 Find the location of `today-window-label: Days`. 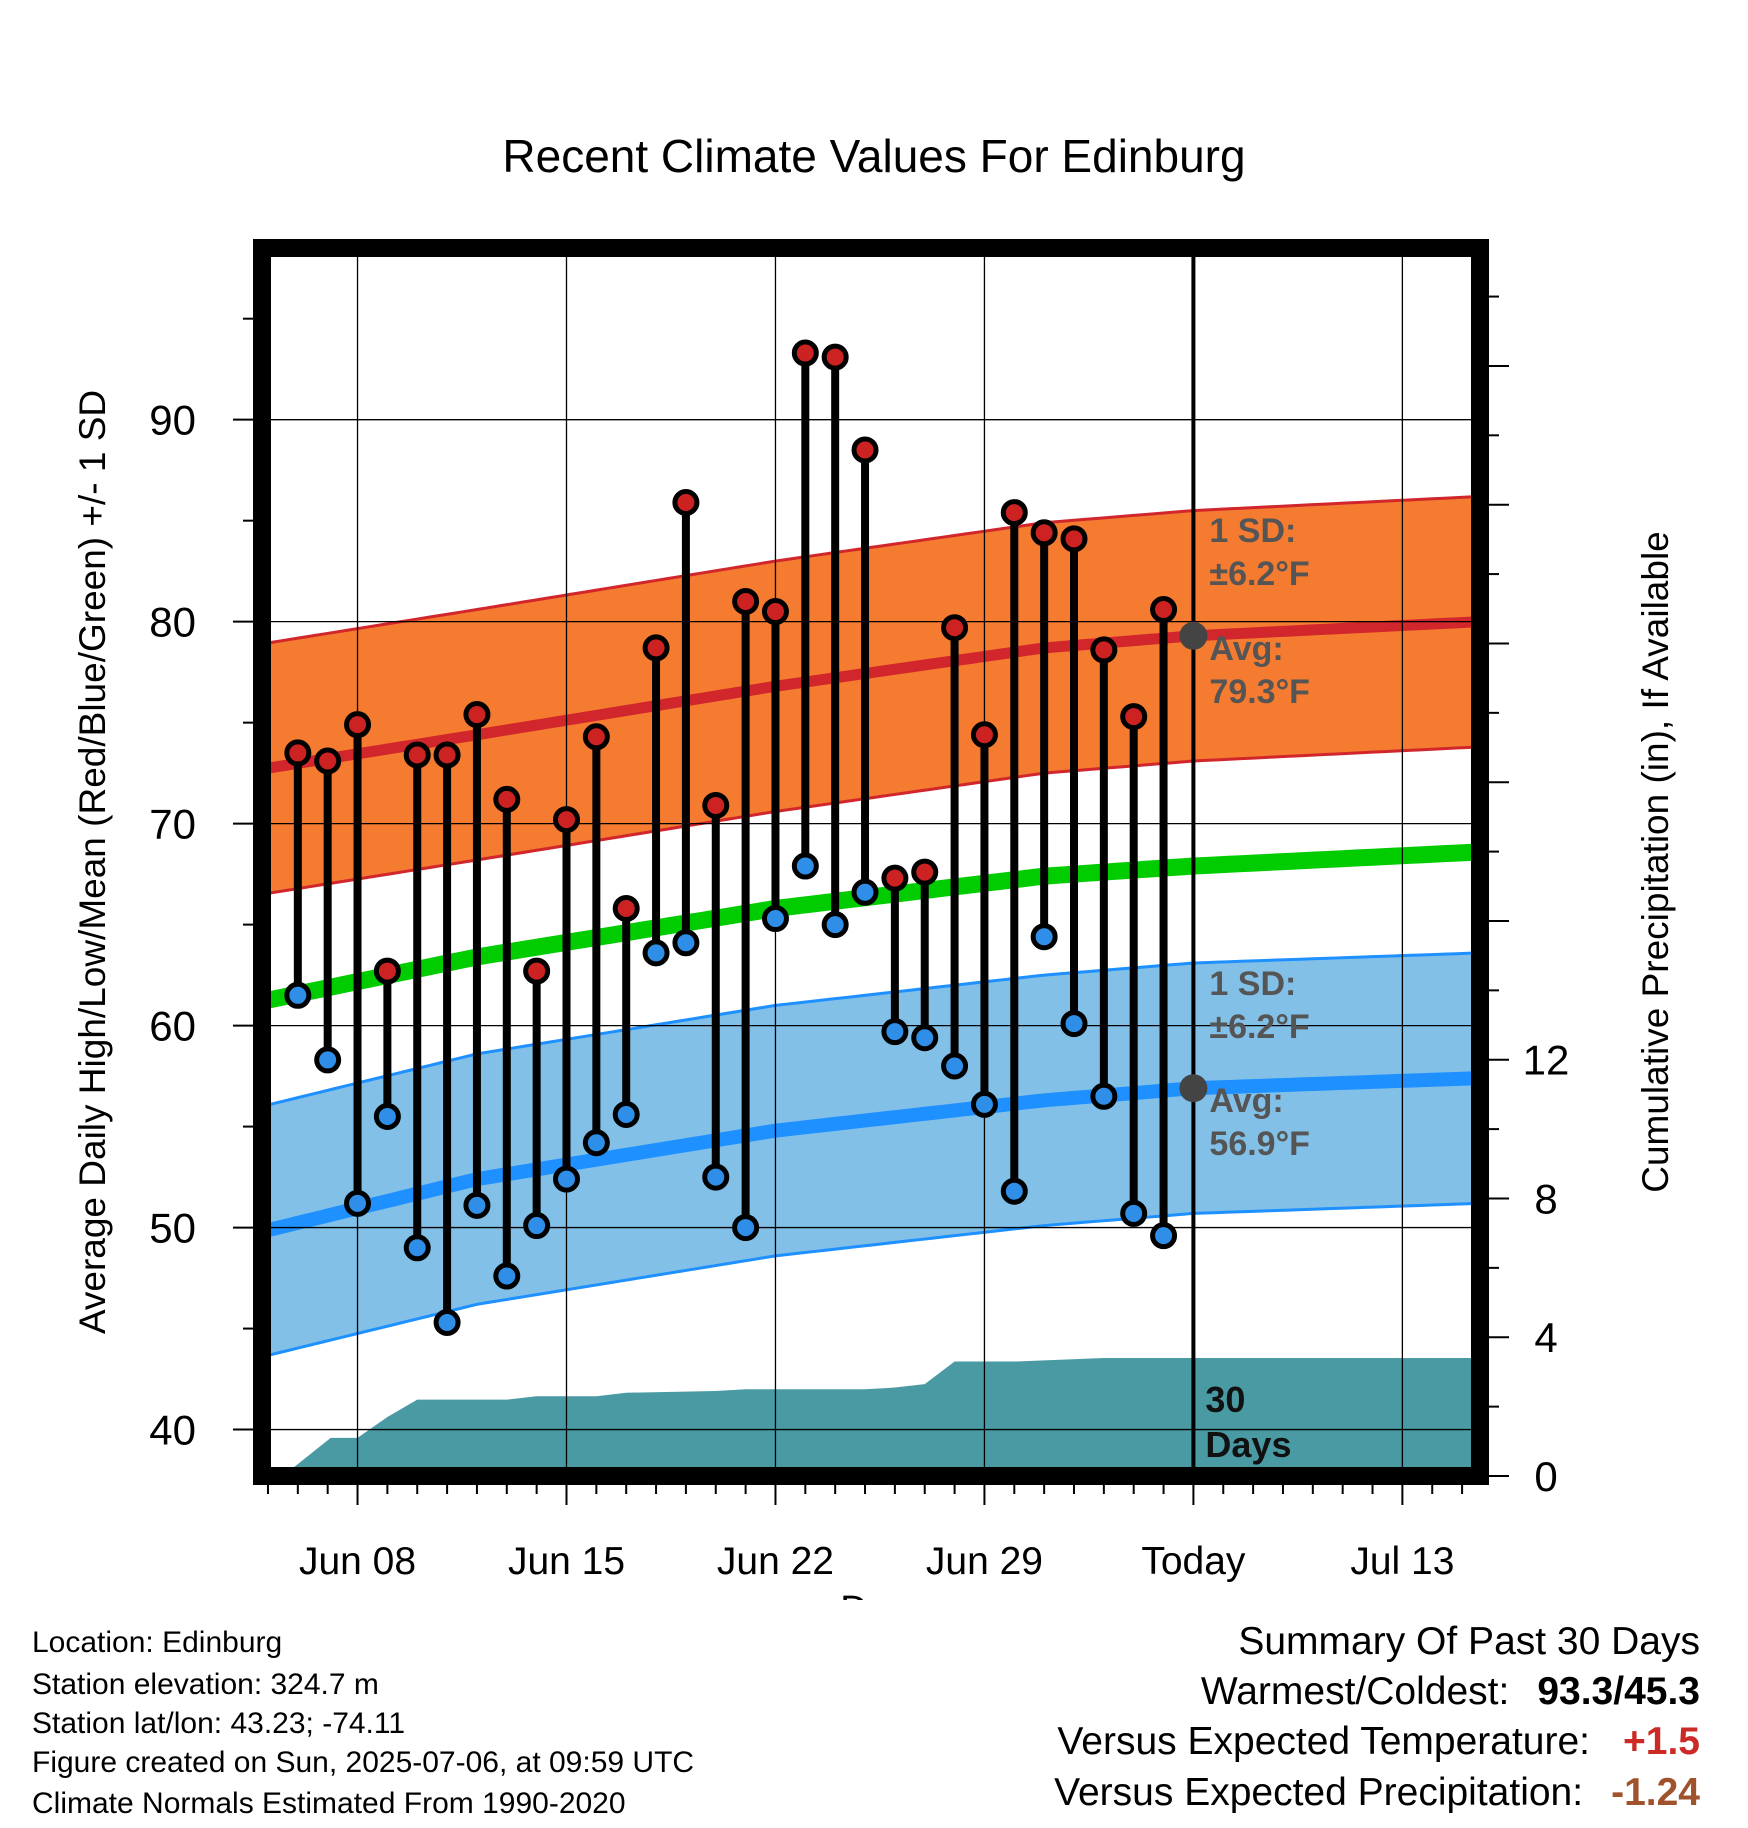

today-window-label: Days is located at coordinates (1248, 1444).